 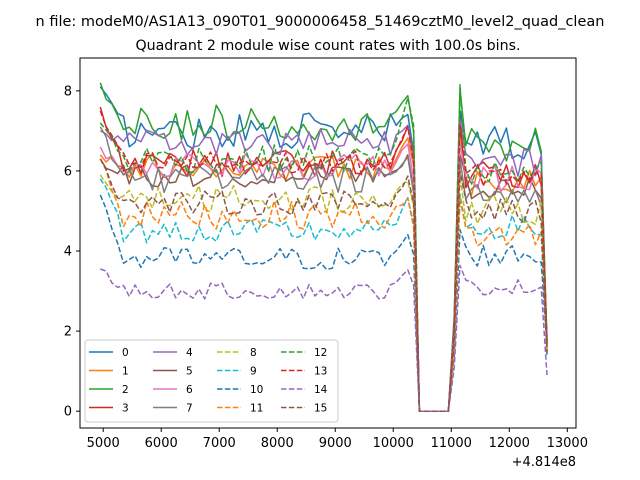 I want to click on x-tick-label: 9000, so click(x=335, y=443).